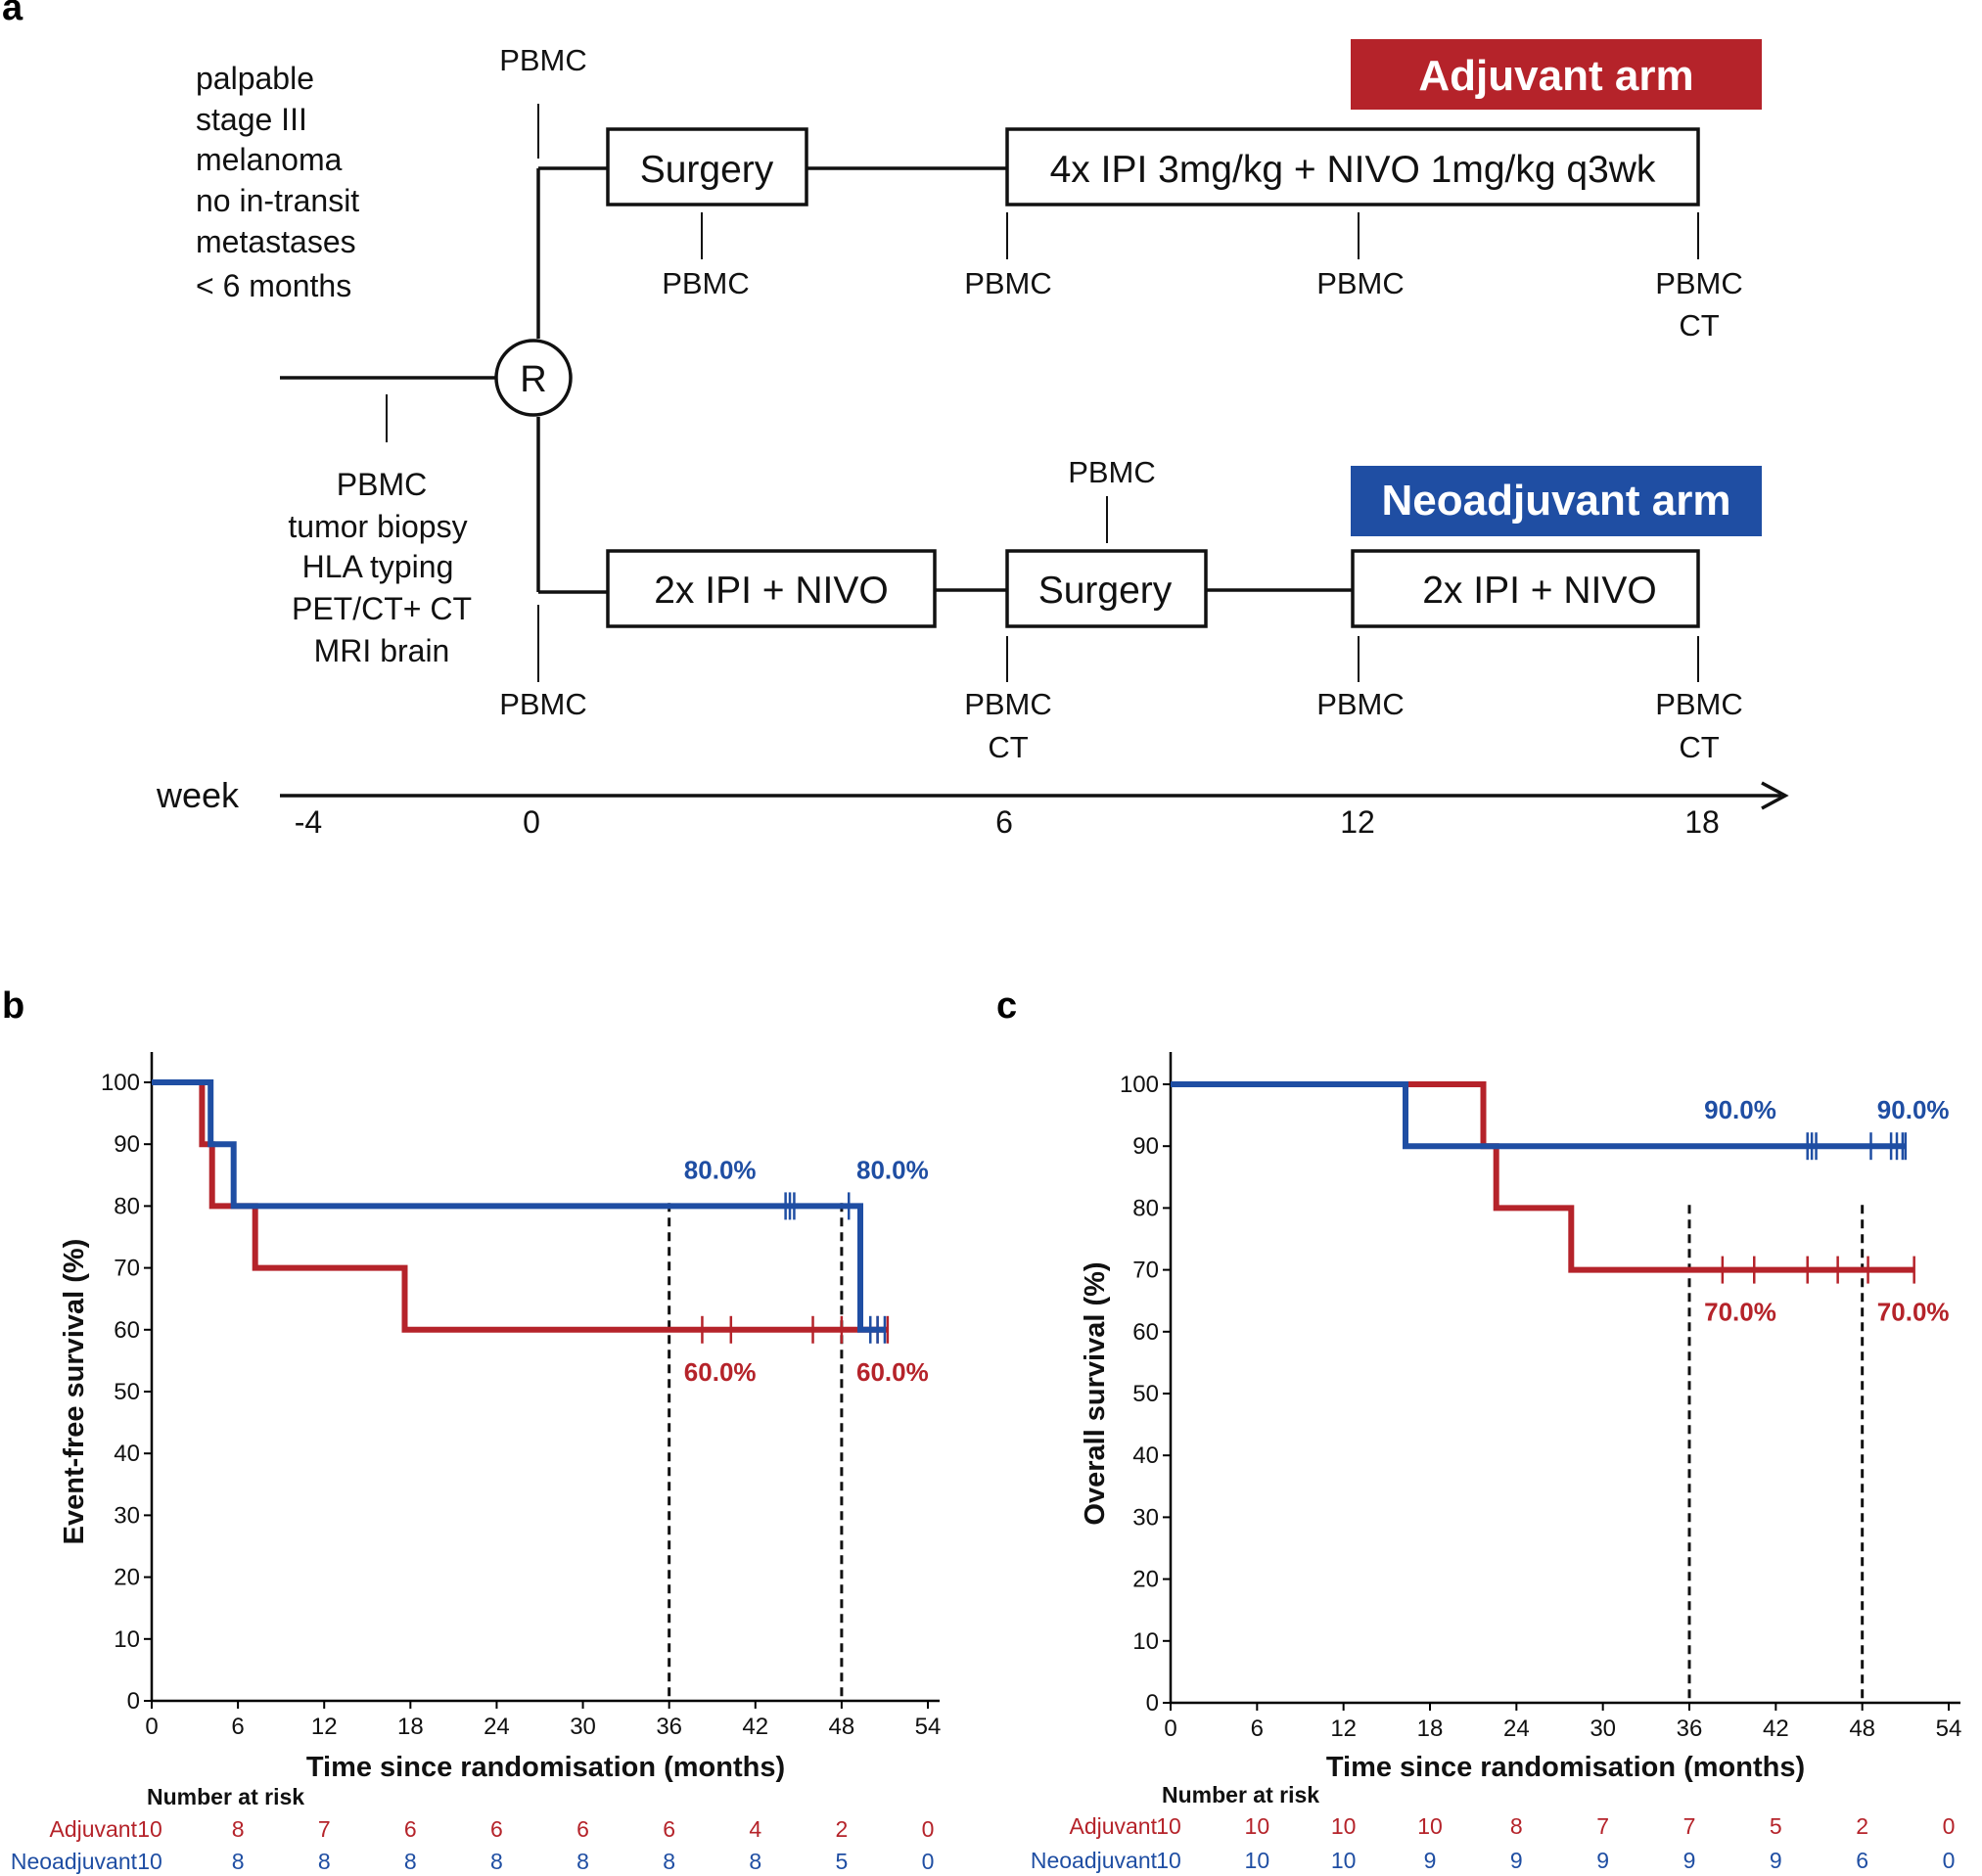 This screenshot has height=1876, width=1982. What do you see at coordinates (75, 1392) in the screenshot?
I see `y-axis-title: Event-free survival (%)` at bounding box center [75, 1392].